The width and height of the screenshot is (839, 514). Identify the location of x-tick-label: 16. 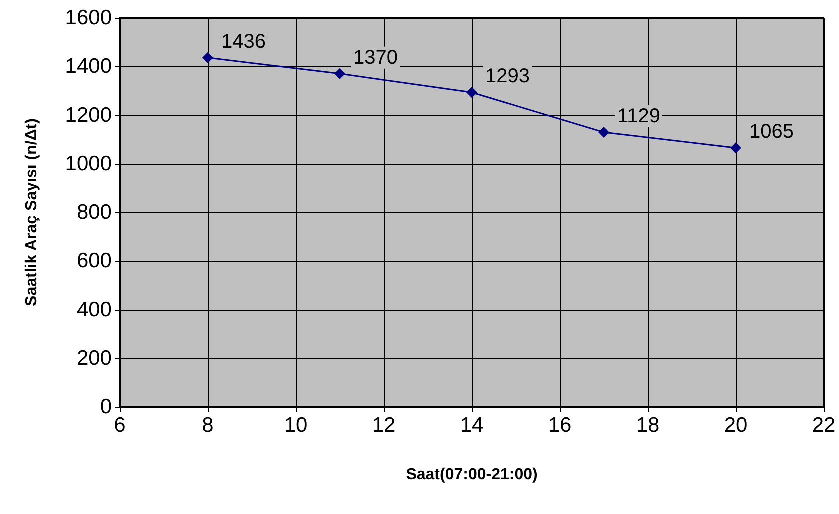
(560, 425).